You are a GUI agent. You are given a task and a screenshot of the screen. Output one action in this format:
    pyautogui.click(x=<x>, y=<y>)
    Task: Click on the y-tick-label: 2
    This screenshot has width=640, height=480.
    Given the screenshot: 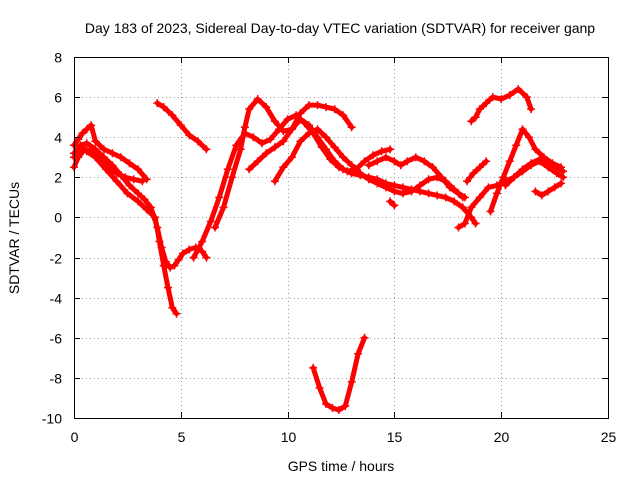 What is the action you would take?
    pyautogui.click(x=58, y=178)
    